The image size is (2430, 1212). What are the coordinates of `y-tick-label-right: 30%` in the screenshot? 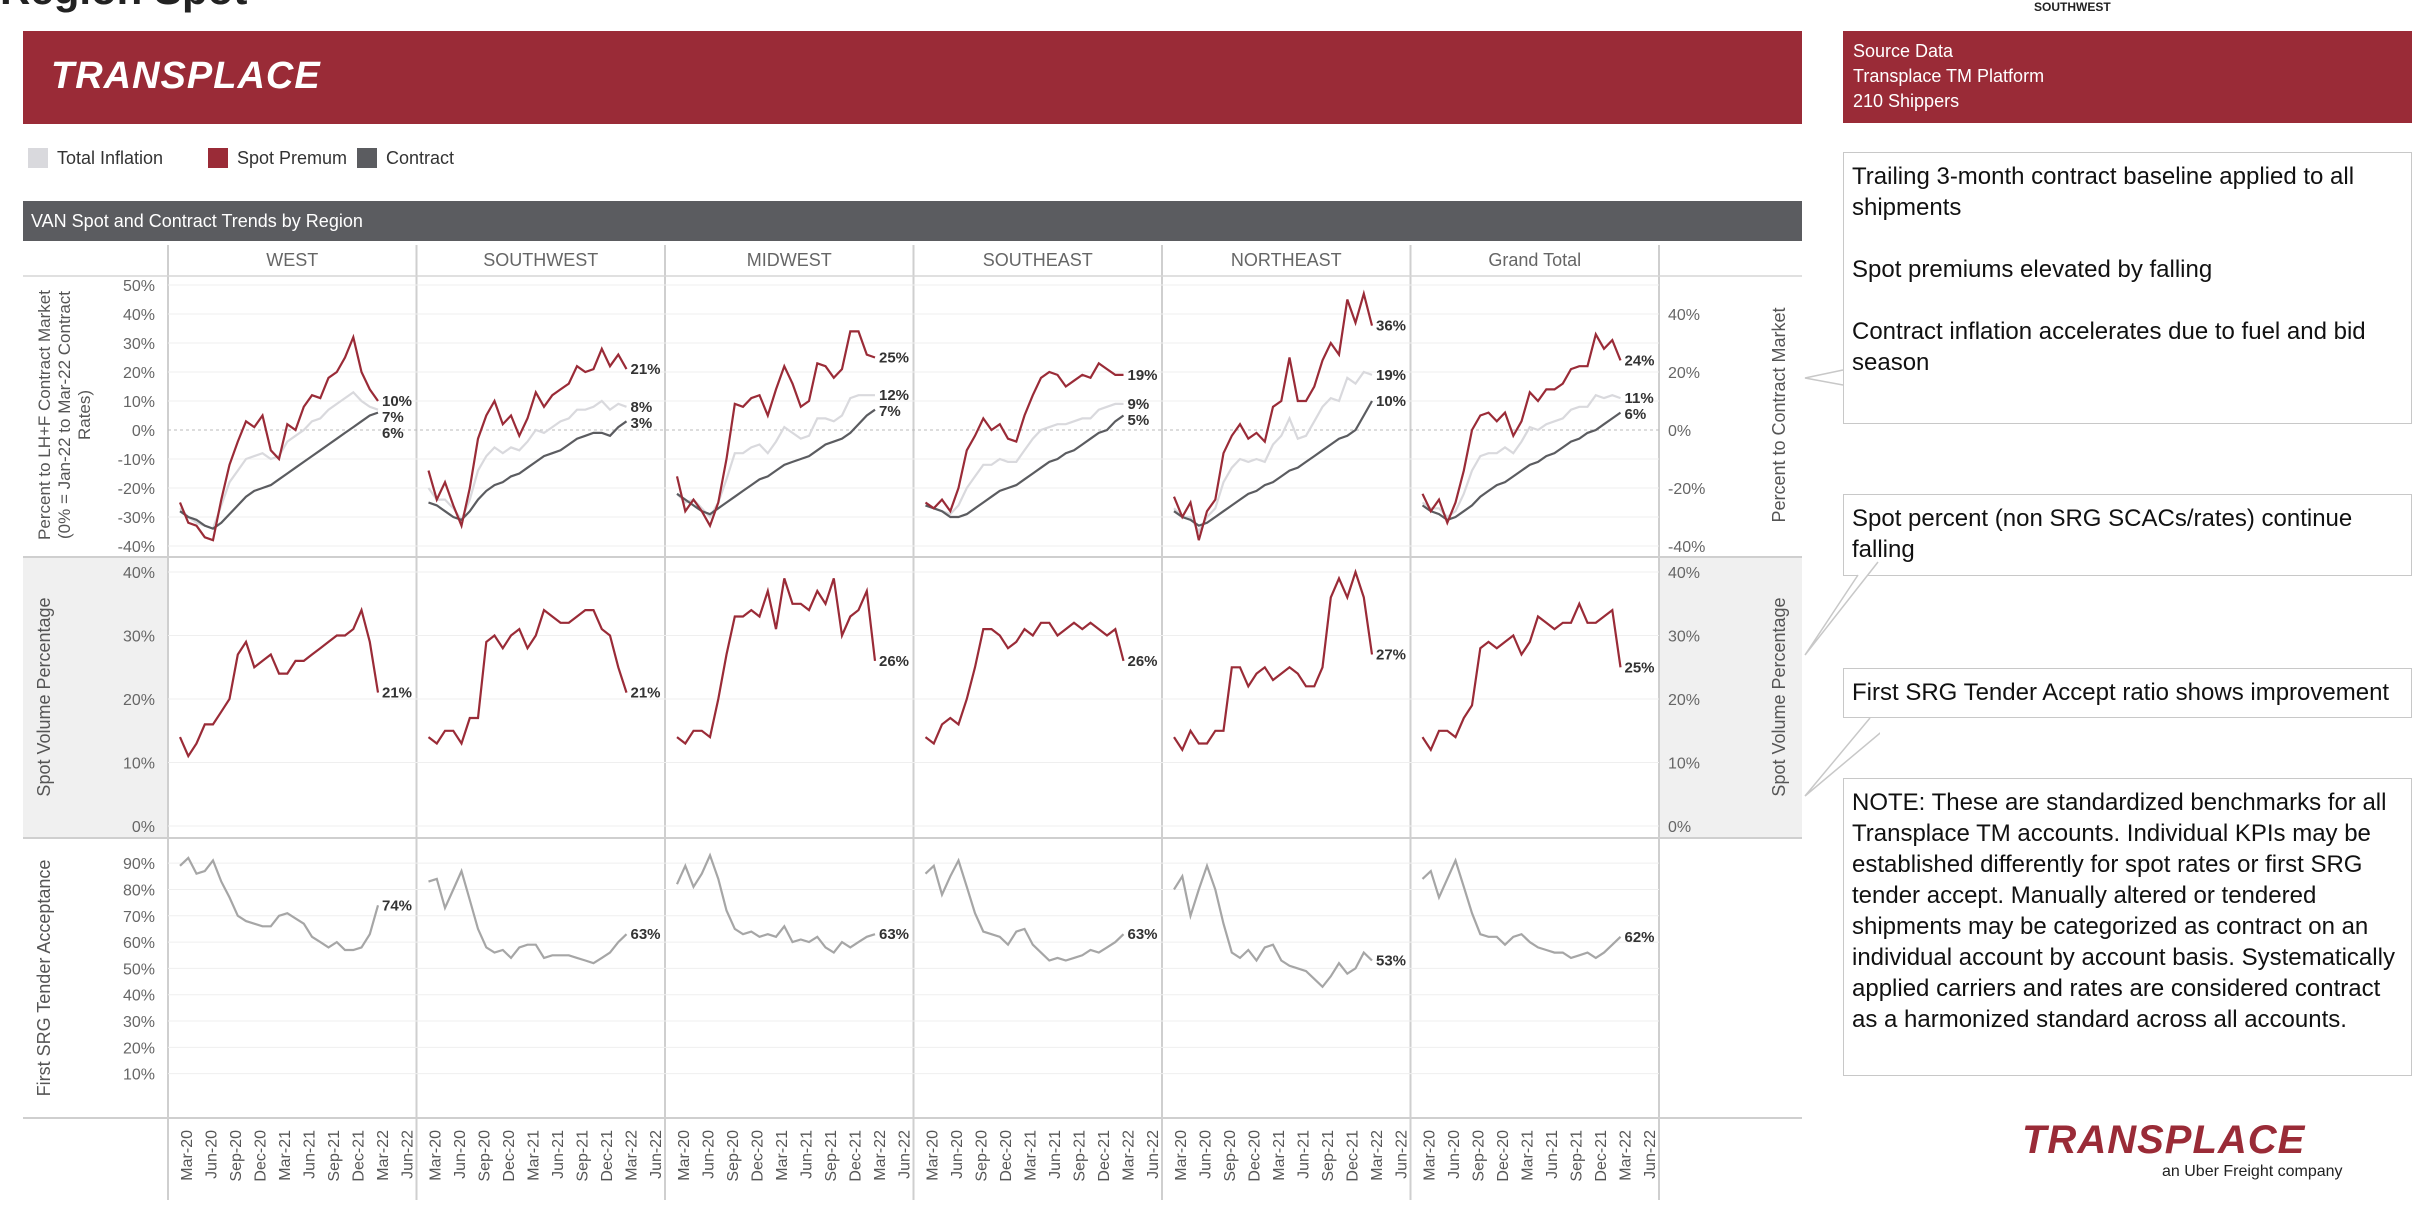 It's located at (1684, 637).